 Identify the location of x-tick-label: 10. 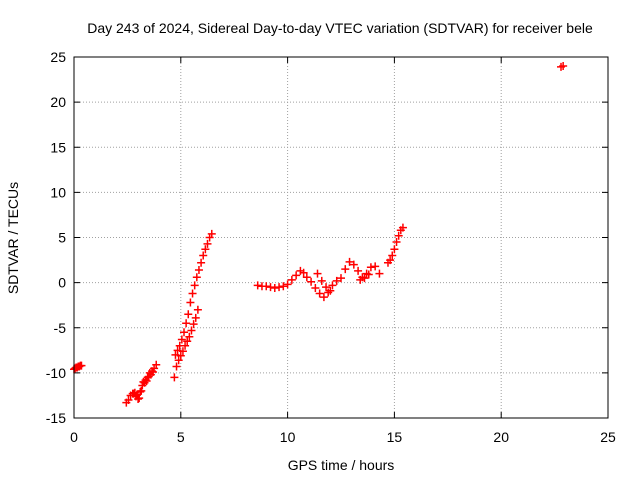
(288, 437).